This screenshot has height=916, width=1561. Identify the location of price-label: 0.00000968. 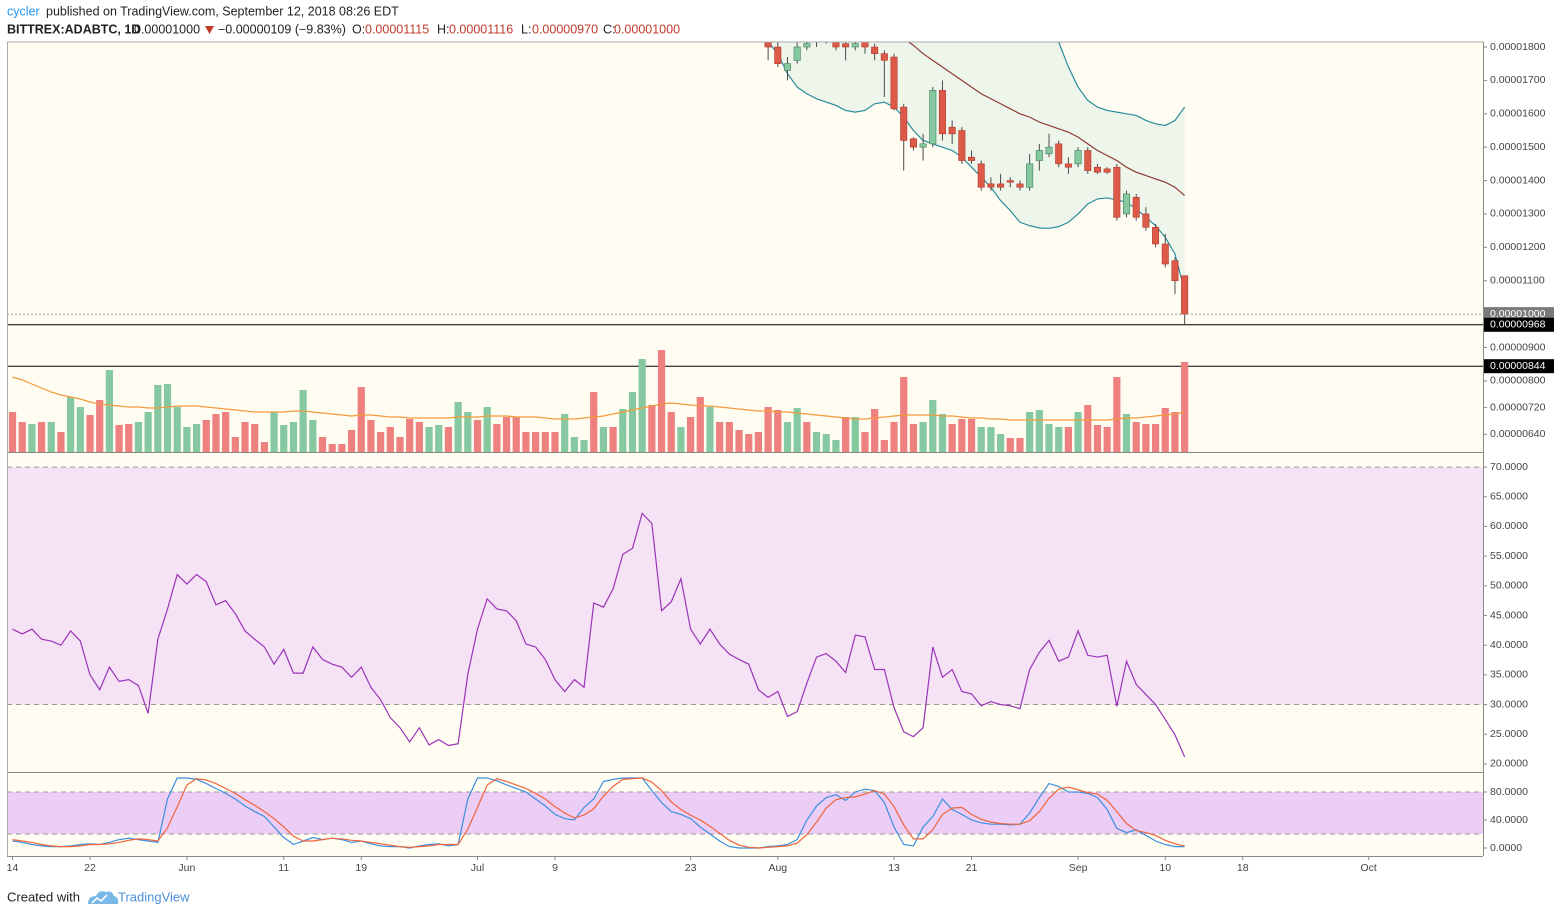
(1518, 325).